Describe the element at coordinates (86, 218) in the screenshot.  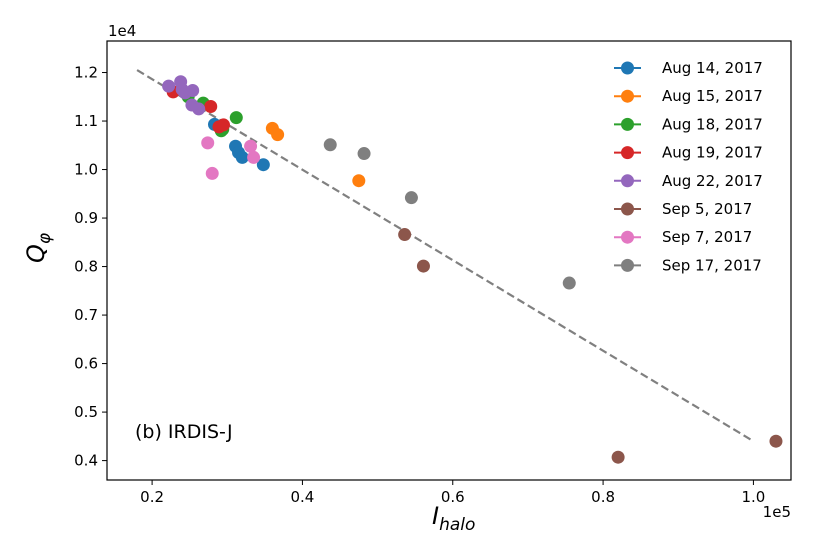
I see `y-tick-label: 0.9` at that location.